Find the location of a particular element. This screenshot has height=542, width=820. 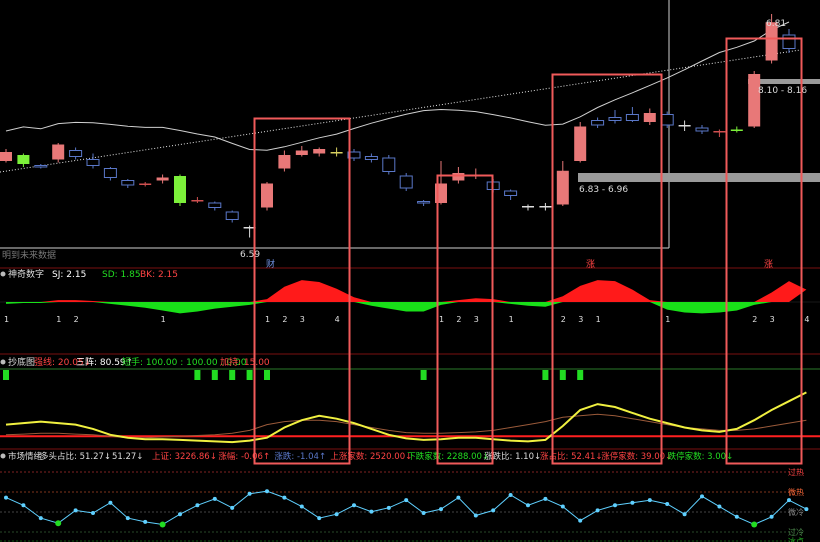

count-labels: 1 1 2 1 1 2 3 4 1 2 3 1 2 3 1 1 2 3 4 is located at coordinates (406, 319).